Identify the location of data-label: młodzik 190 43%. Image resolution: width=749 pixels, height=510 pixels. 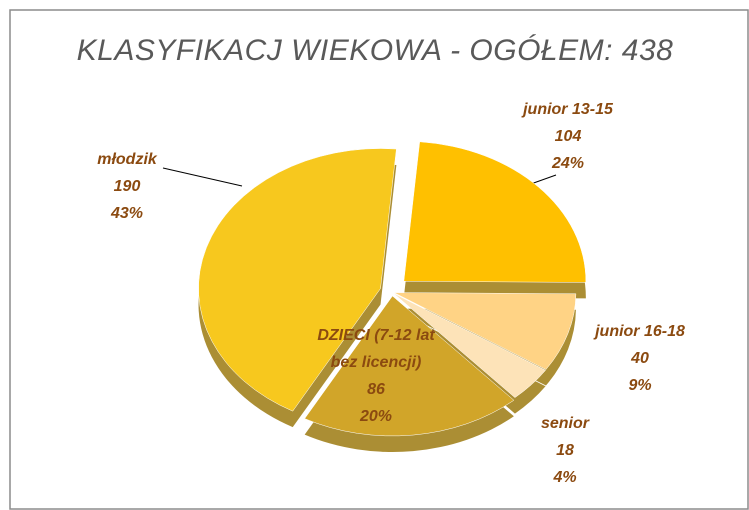
(127, 186).